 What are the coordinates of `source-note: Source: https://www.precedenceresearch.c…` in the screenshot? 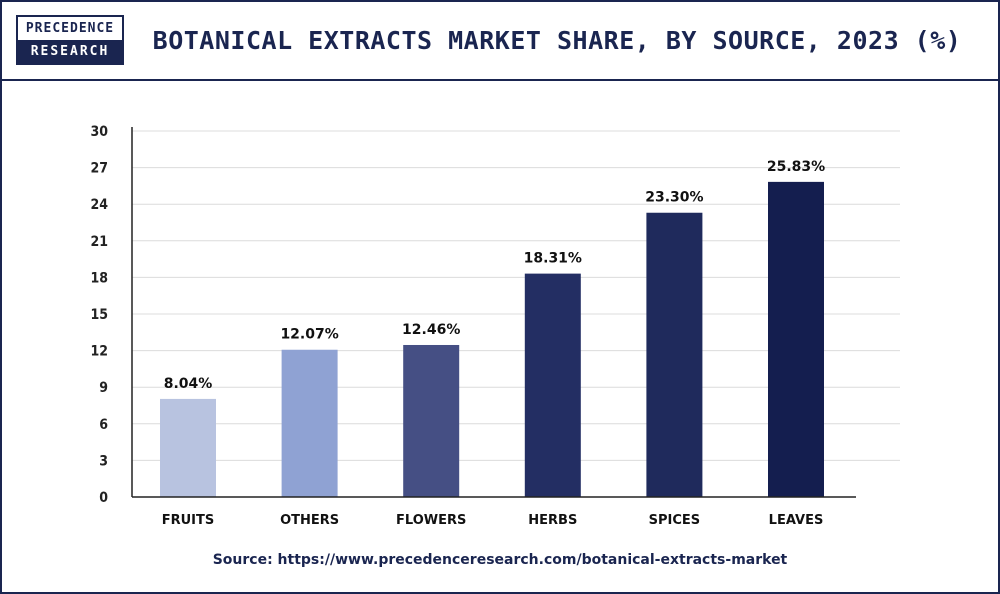 It's located at (500, 560).